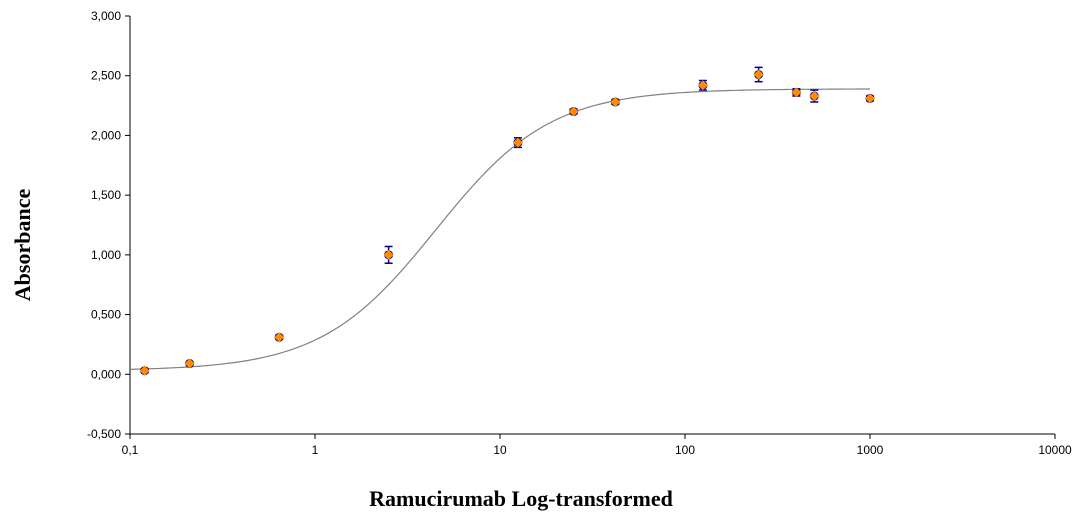 Image resolution: width=1083 pixels, height=522 pixels. I want to click on y-tick-label: 0,500, so click(106, 315).